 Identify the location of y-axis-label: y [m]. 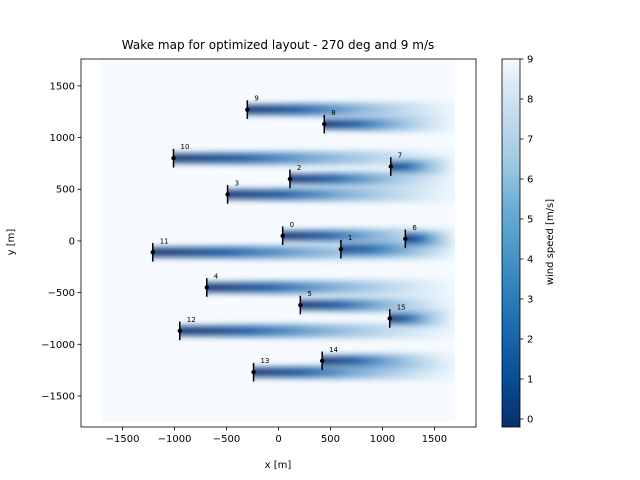
(11, 242).